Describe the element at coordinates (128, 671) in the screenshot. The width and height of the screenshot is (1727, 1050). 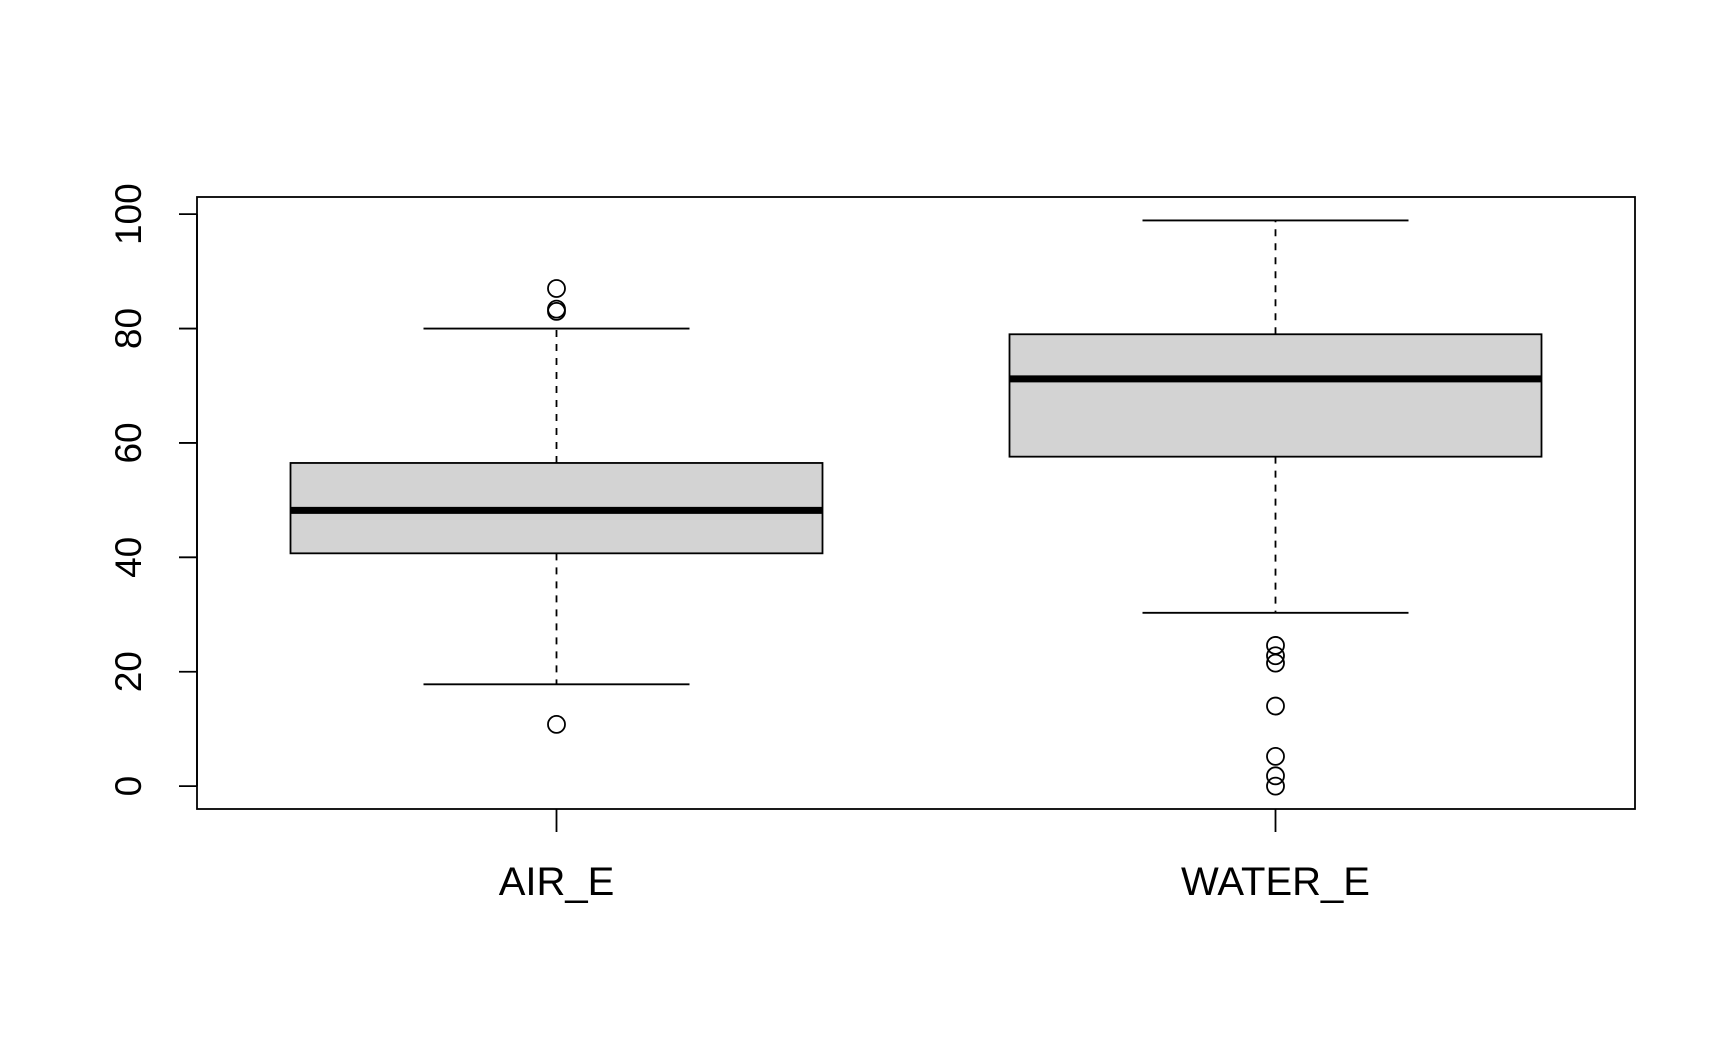
I see `y-tick-label: 20` at that location.